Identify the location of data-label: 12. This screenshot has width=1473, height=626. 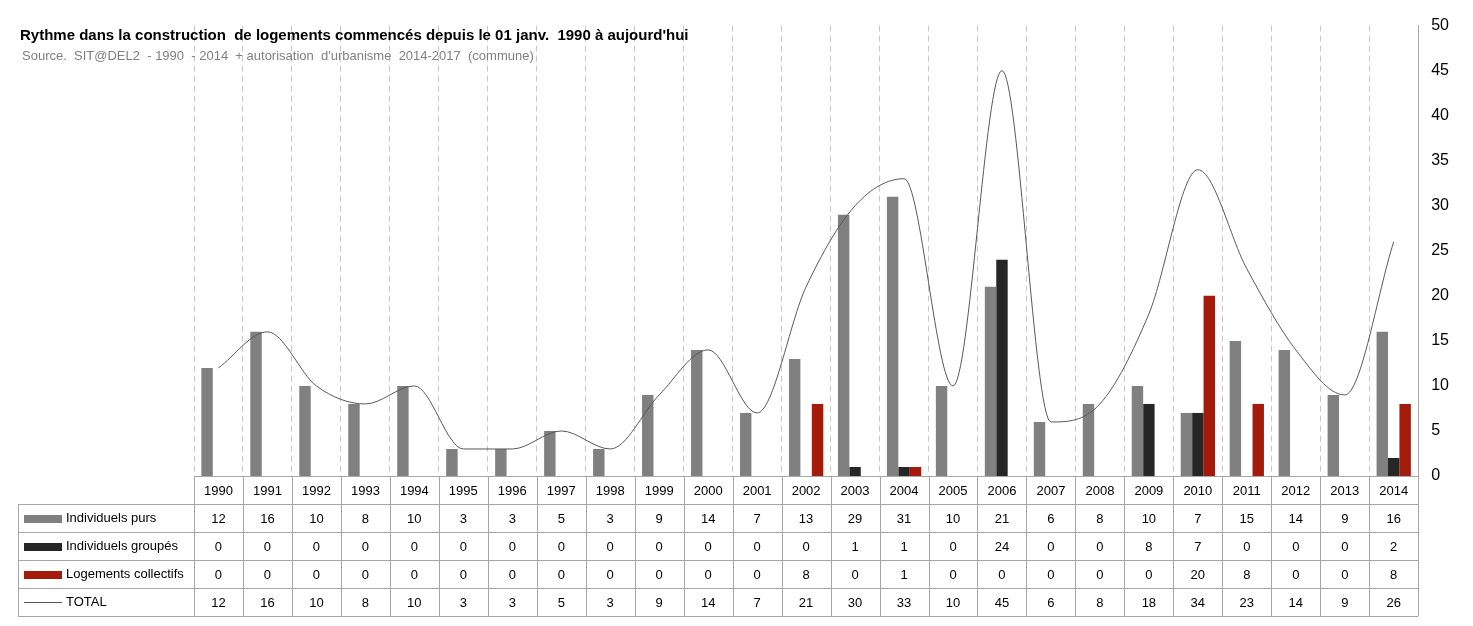
(218, 518).